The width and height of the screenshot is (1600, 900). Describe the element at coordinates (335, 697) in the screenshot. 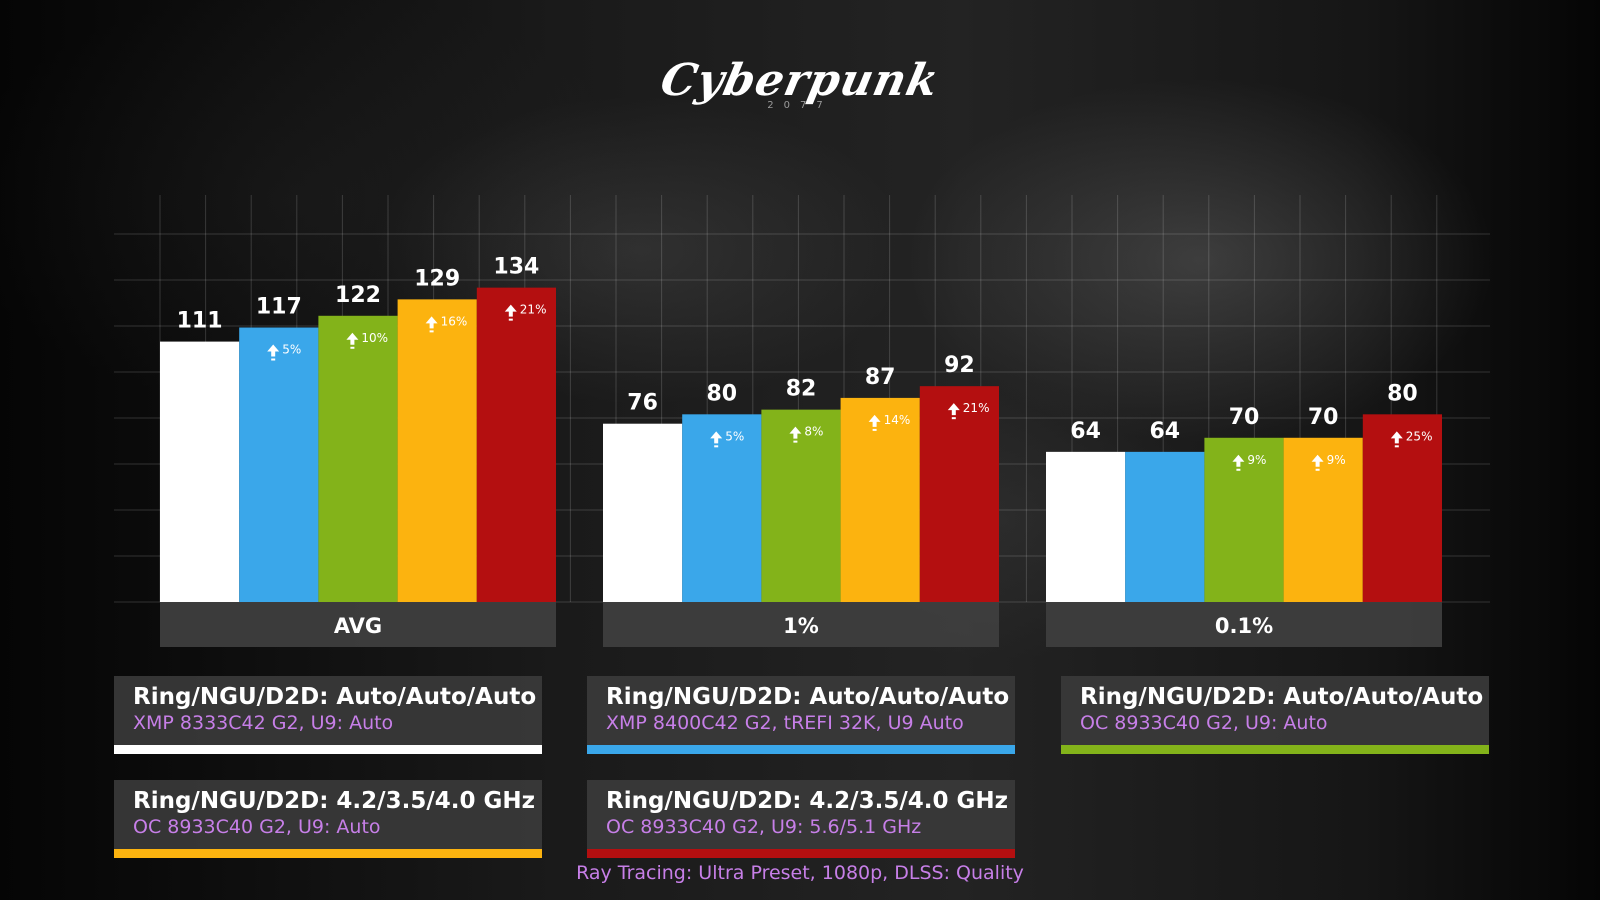

I see `legend-item-1-title: Ring/NGU/D2D: Auto/Auto/Auto` at that location.